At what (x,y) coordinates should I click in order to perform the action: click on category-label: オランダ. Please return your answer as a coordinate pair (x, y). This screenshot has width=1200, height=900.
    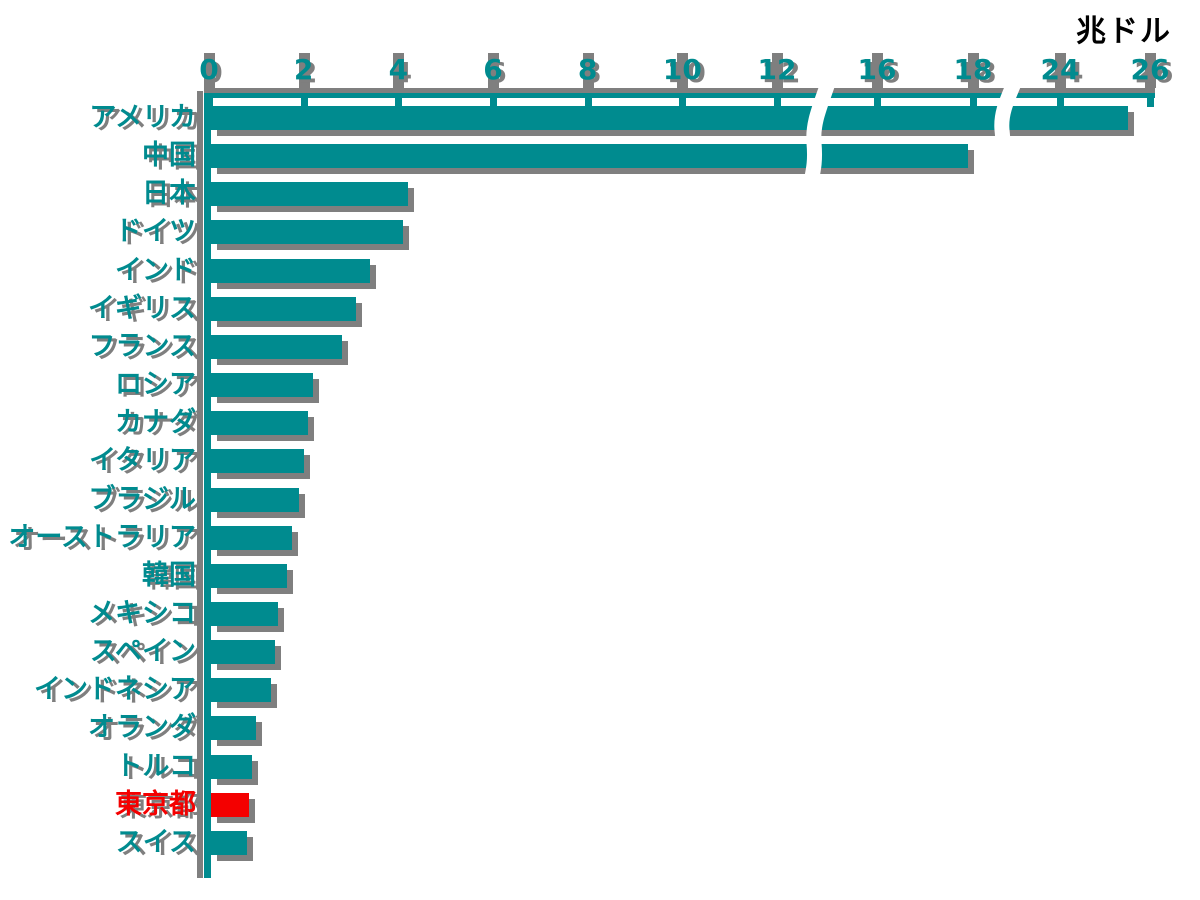
    Looking at the image, I should click on (142, 728).